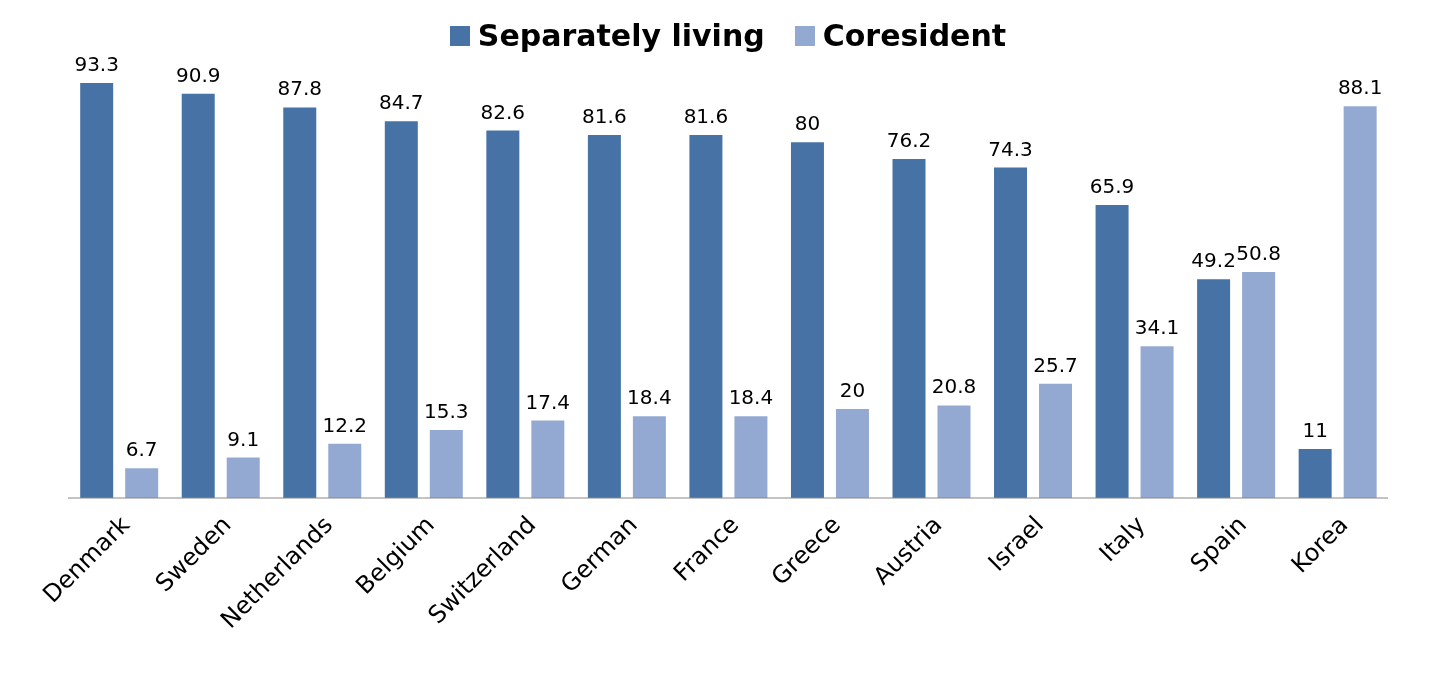  I want to click on data-label: 76.2, so click(909, 140).